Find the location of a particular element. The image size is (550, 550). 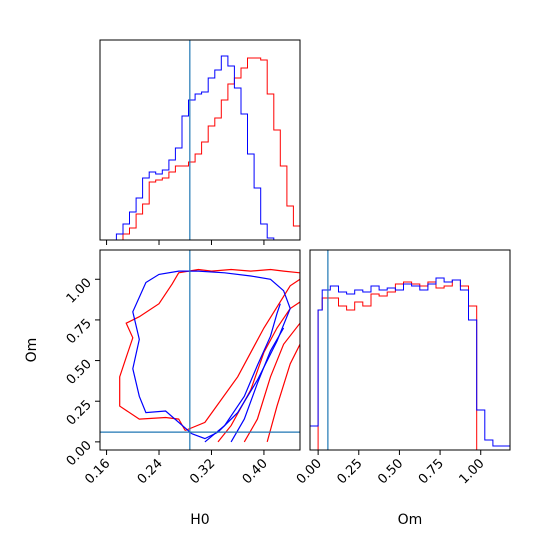

om-histogram-marks is located at coordinates (410, 350).